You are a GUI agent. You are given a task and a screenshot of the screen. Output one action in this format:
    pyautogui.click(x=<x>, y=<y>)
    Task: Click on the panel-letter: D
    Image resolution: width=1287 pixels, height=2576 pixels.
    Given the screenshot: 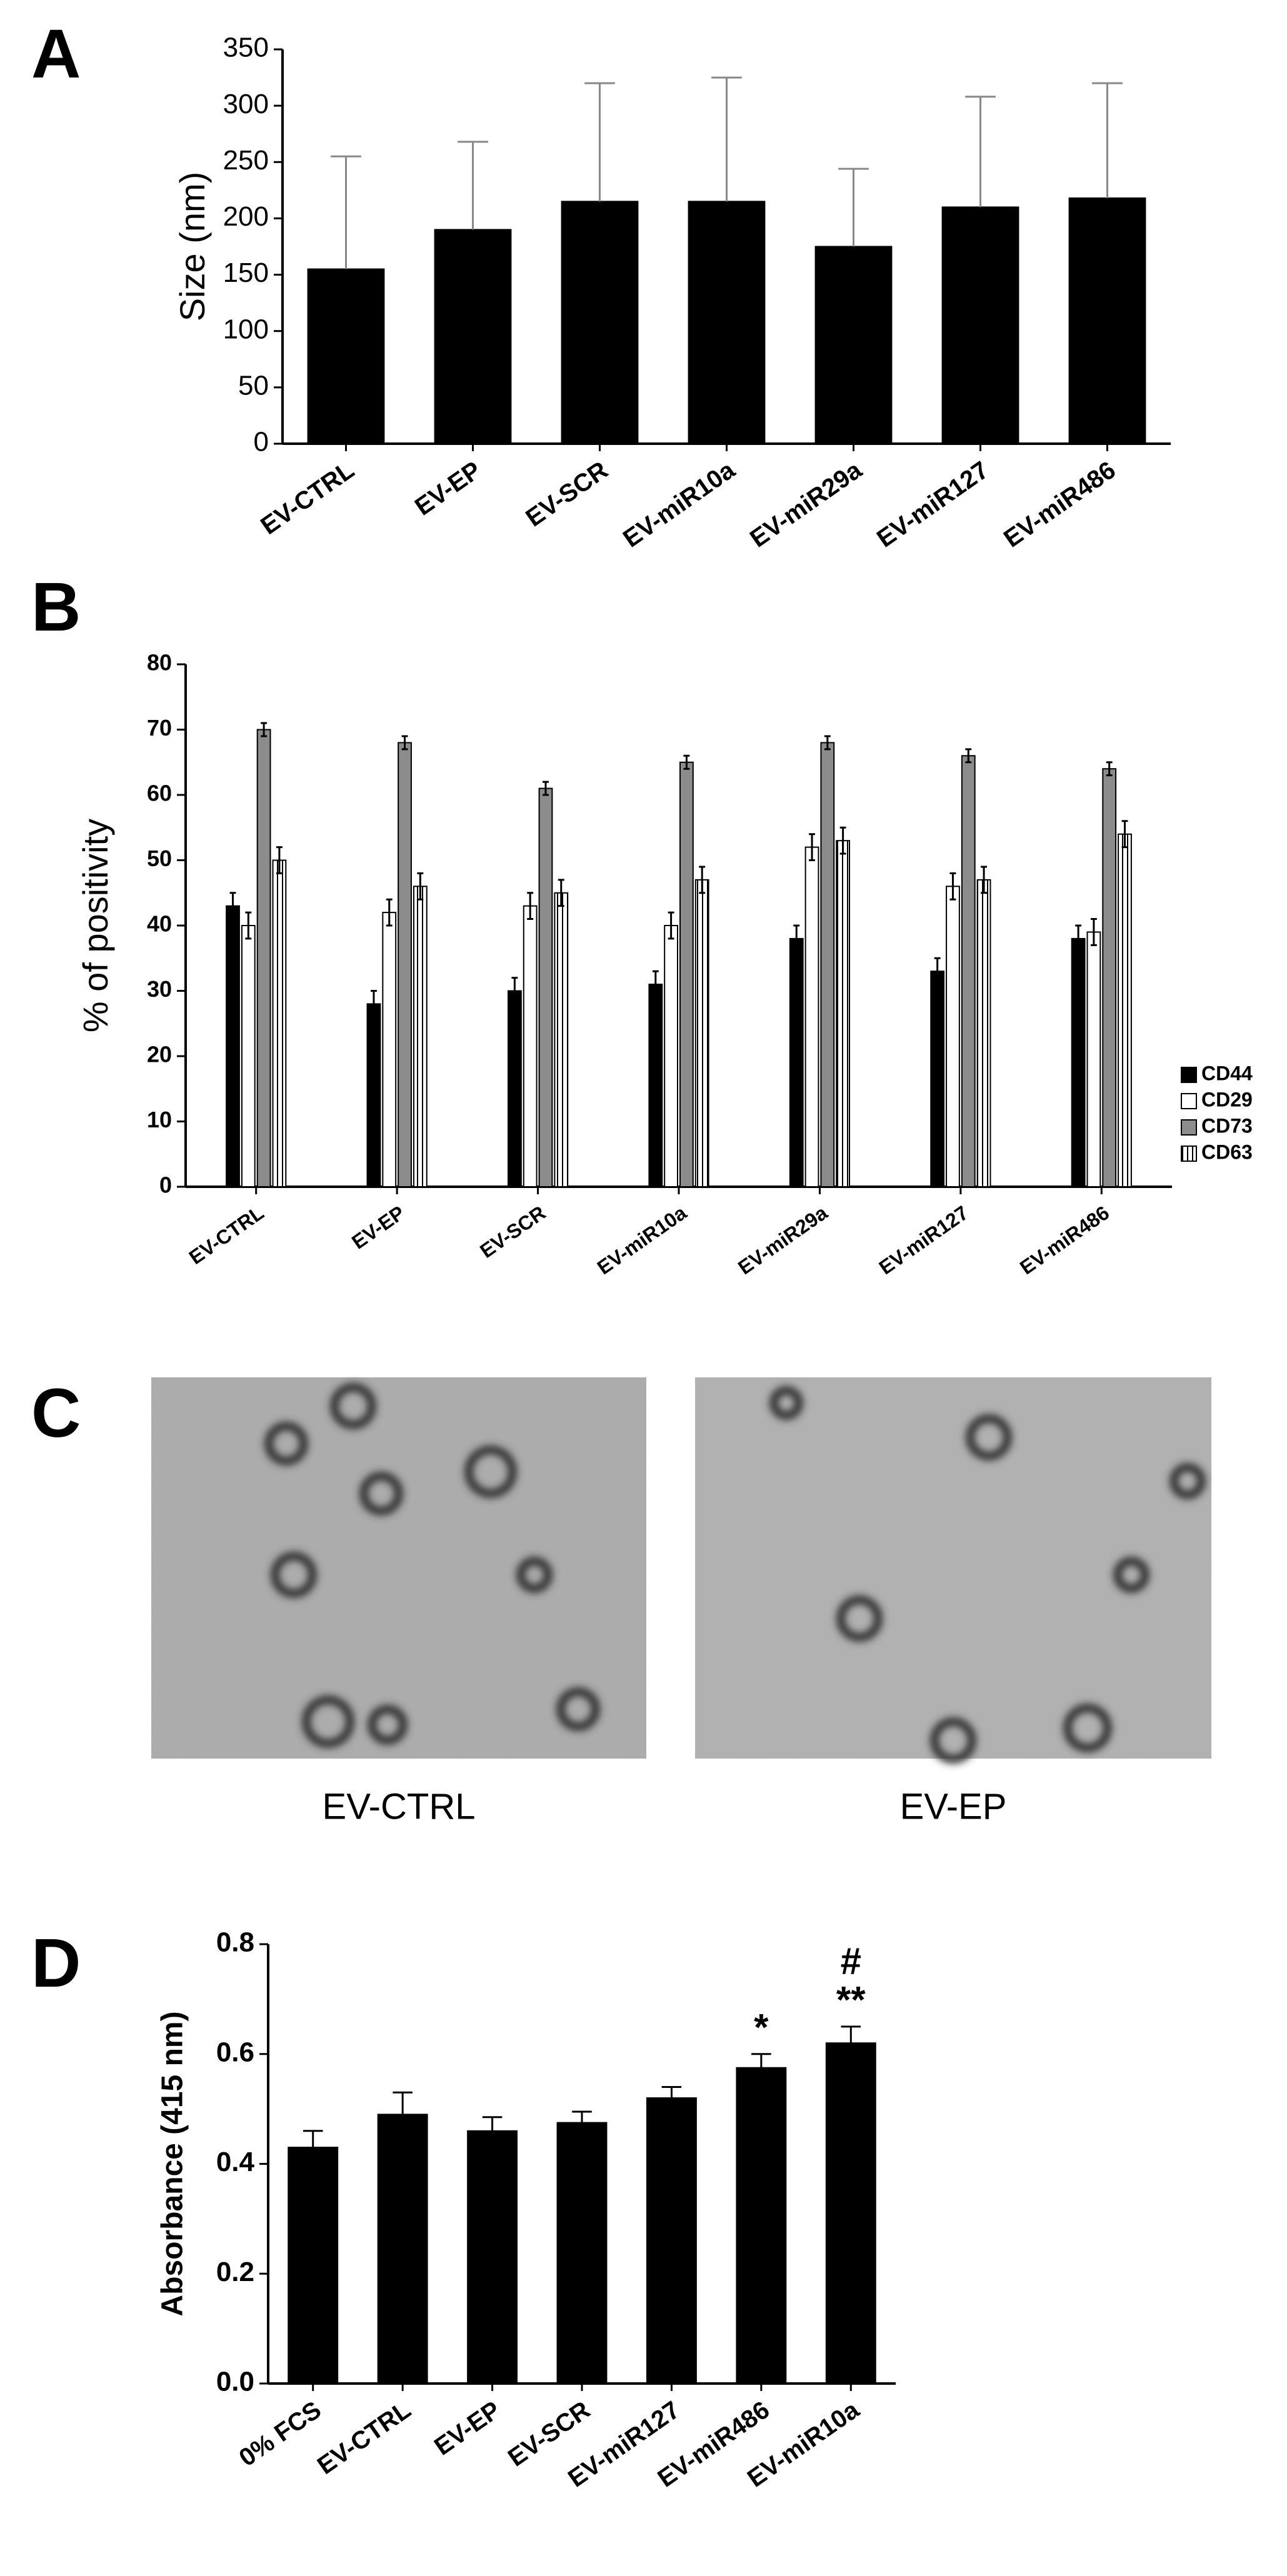 What is the action you would take?
    pyautogui.click(x=56, y=1963)
    